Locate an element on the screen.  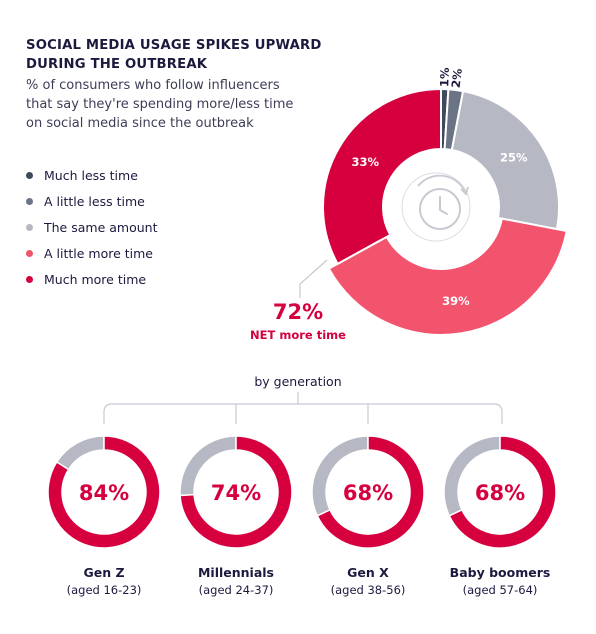
gen-label-gen-x: Gen X is located at coordinates (368, 572).